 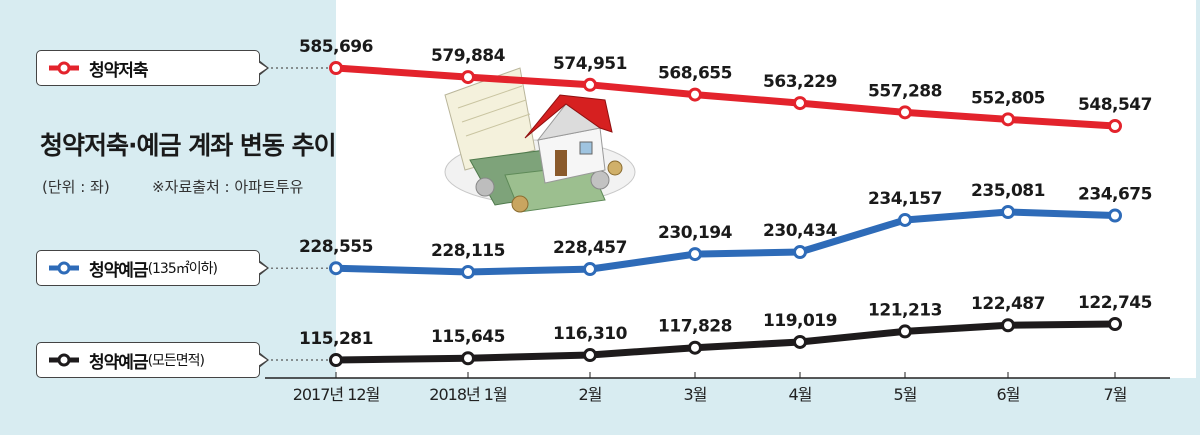 I want to click on source-label: ※자료출처 : 아파트투유, so click(x=228, y=187).